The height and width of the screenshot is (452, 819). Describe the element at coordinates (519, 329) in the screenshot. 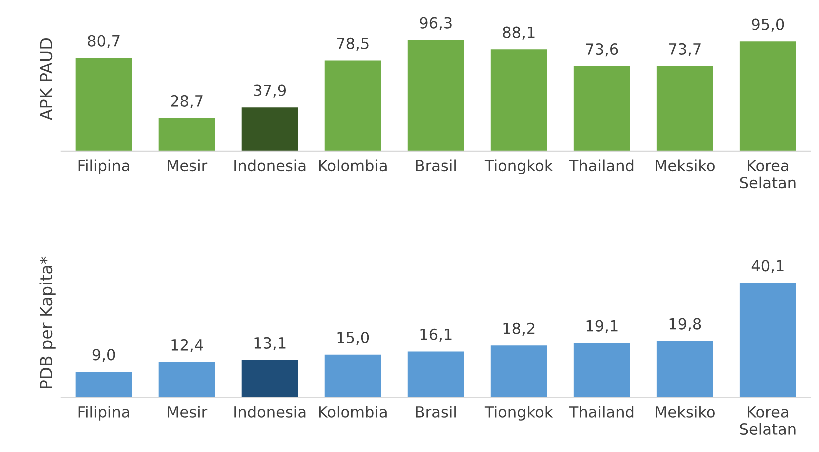

I see `data-label: 18,2` at that location.